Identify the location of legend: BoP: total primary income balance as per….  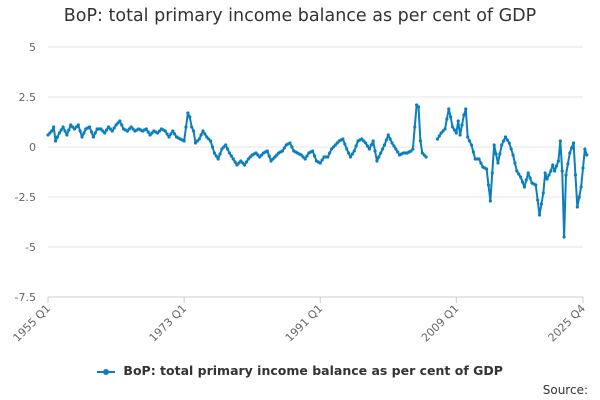
(300, 370).